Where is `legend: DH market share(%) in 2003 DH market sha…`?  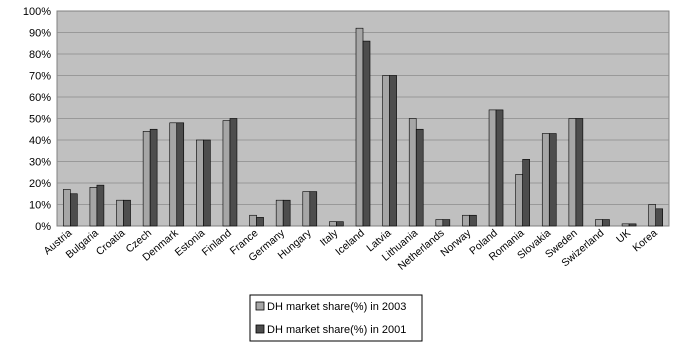
legend: DH market share(%) in 2003 DH market sha… is located at coordinates (336, 318).